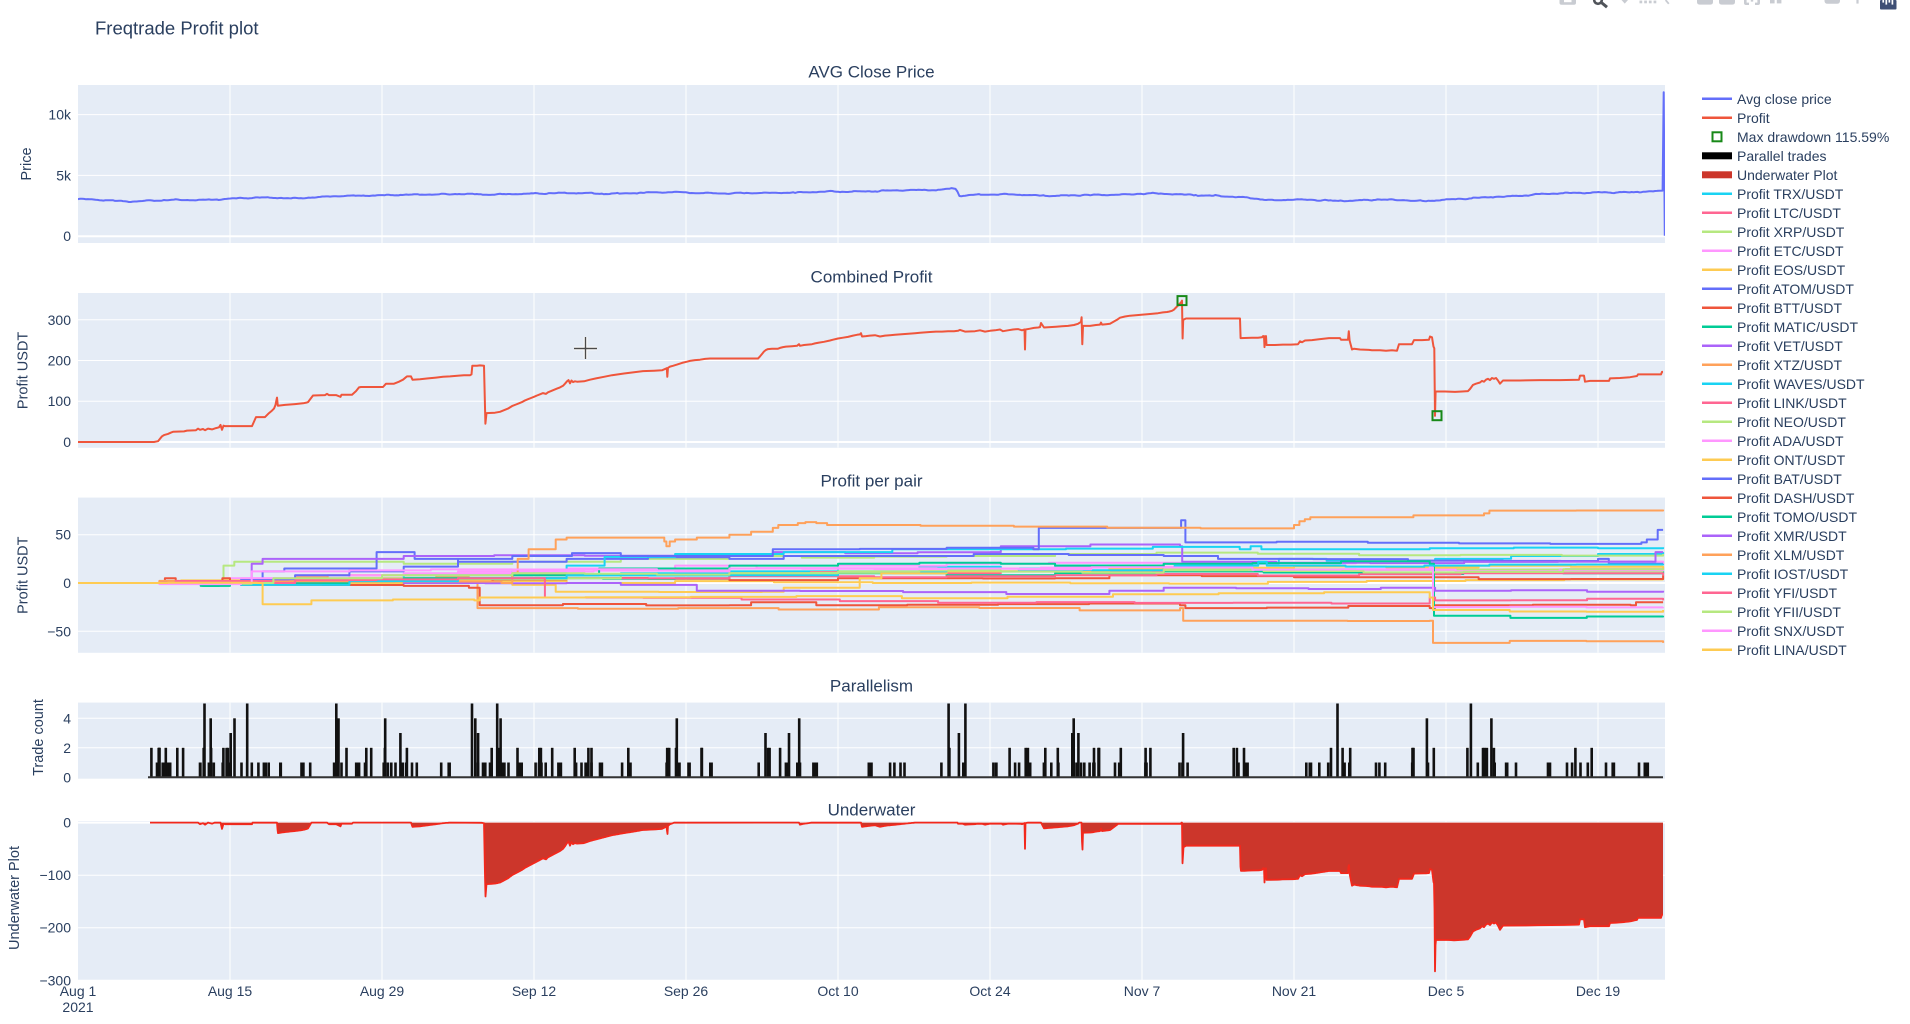 This screenshot has width=1910, height=1024. I want to click on svg-text: 10k, so click(60, 115).